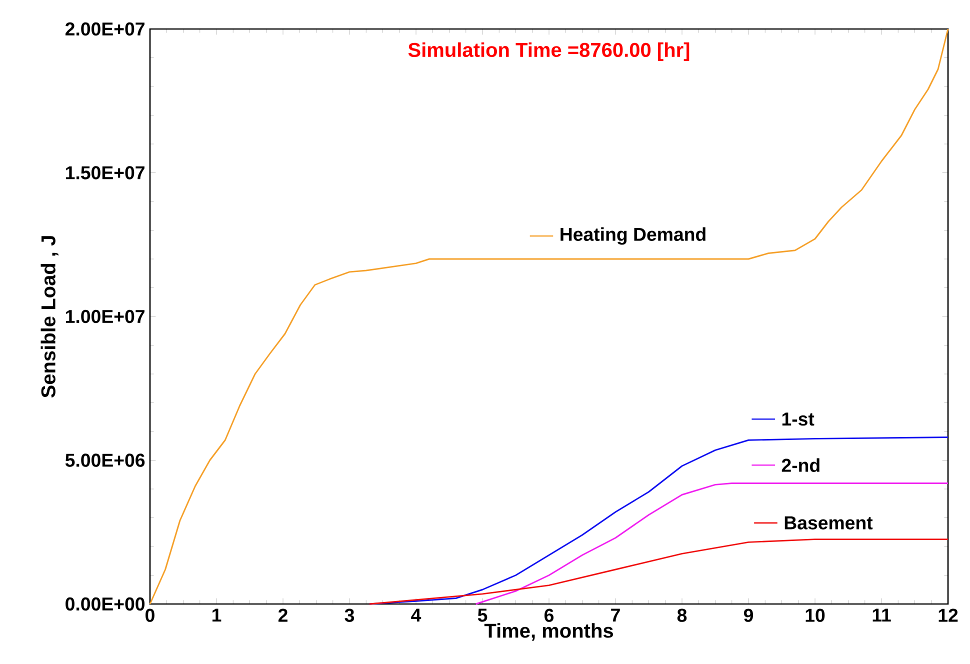 Image resolution: width=970 pixels, height=664 pixels. I want to click on legend-label: 1-st, so click(798, 419).